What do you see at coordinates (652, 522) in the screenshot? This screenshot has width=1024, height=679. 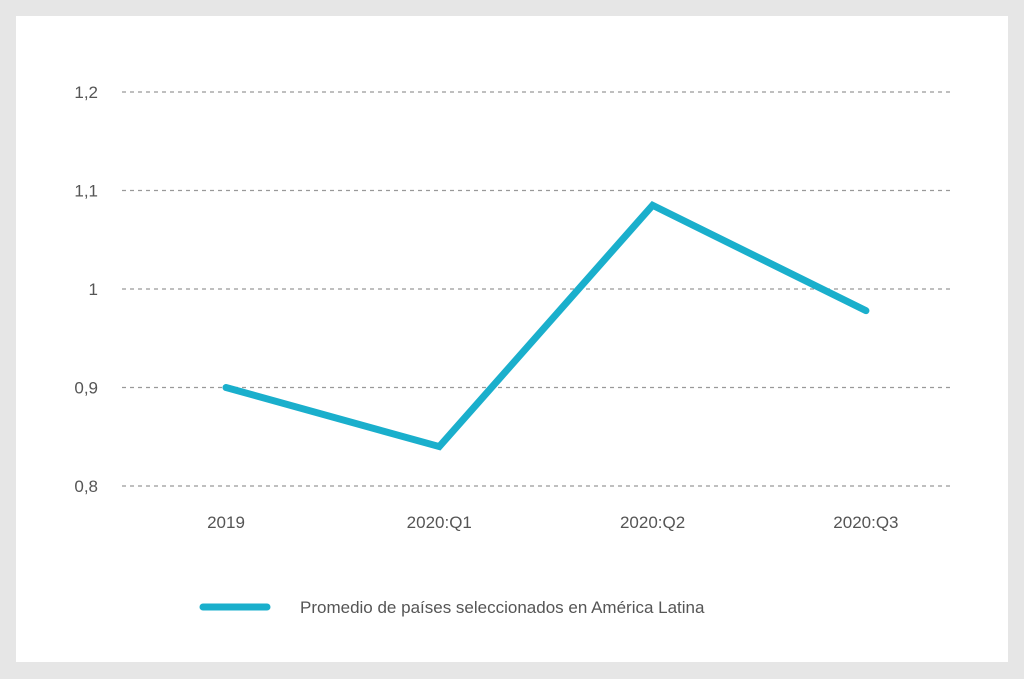 I see `x-tick-label: 2020:Q2` at bounding box center [652, 522].